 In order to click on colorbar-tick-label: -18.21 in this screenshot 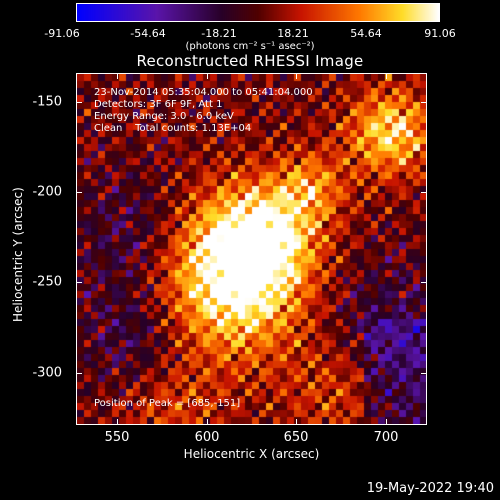, I will do `click(219, 33)`.